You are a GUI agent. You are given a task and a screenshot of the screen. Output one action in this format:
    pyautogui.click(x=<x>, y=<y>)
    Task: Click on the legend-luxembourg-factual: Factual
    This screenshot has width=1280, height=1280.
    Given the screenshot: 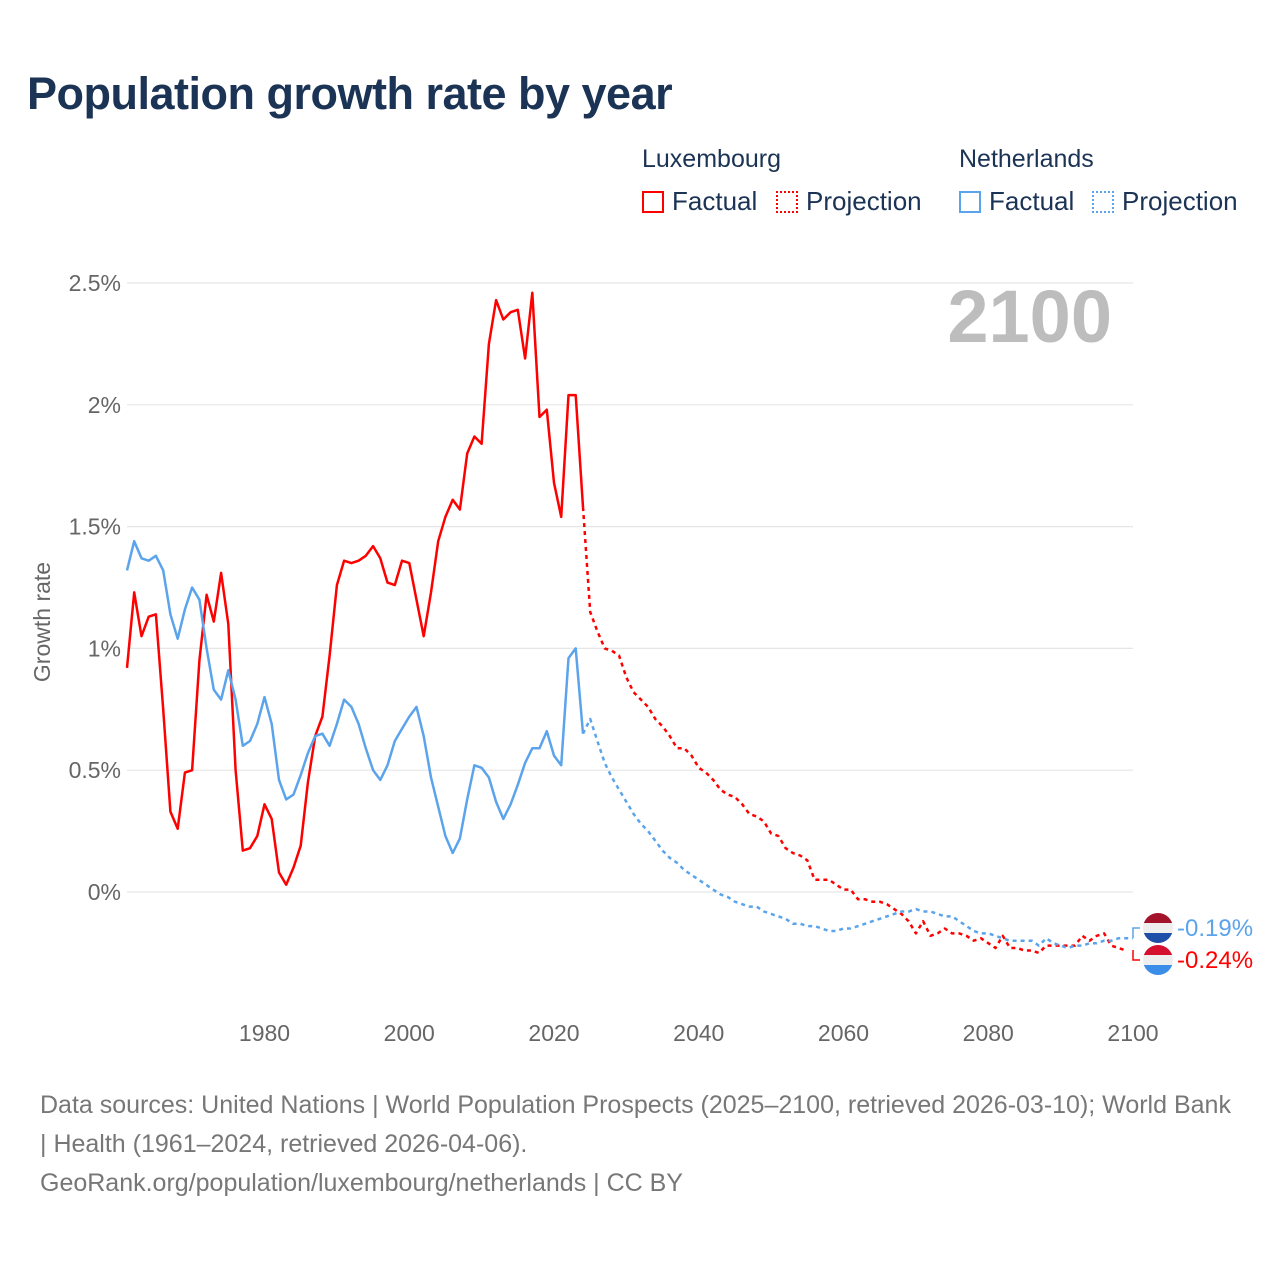 What is the action you would take?
    pyautogui.click(x=699, y=201)
    